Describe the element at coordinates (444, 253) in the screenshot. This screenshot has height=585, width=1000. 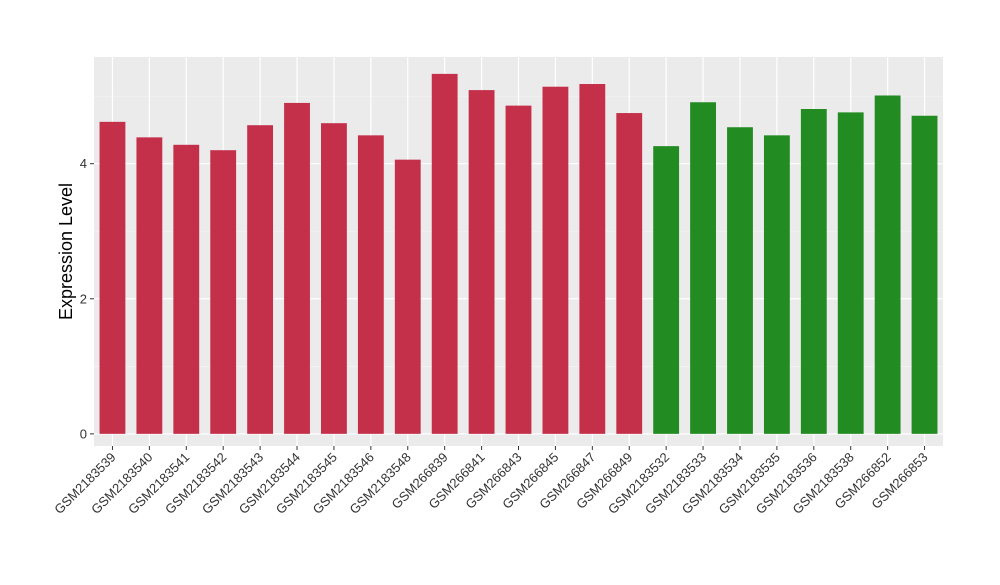
I see `bar-GSM266839` at that location.